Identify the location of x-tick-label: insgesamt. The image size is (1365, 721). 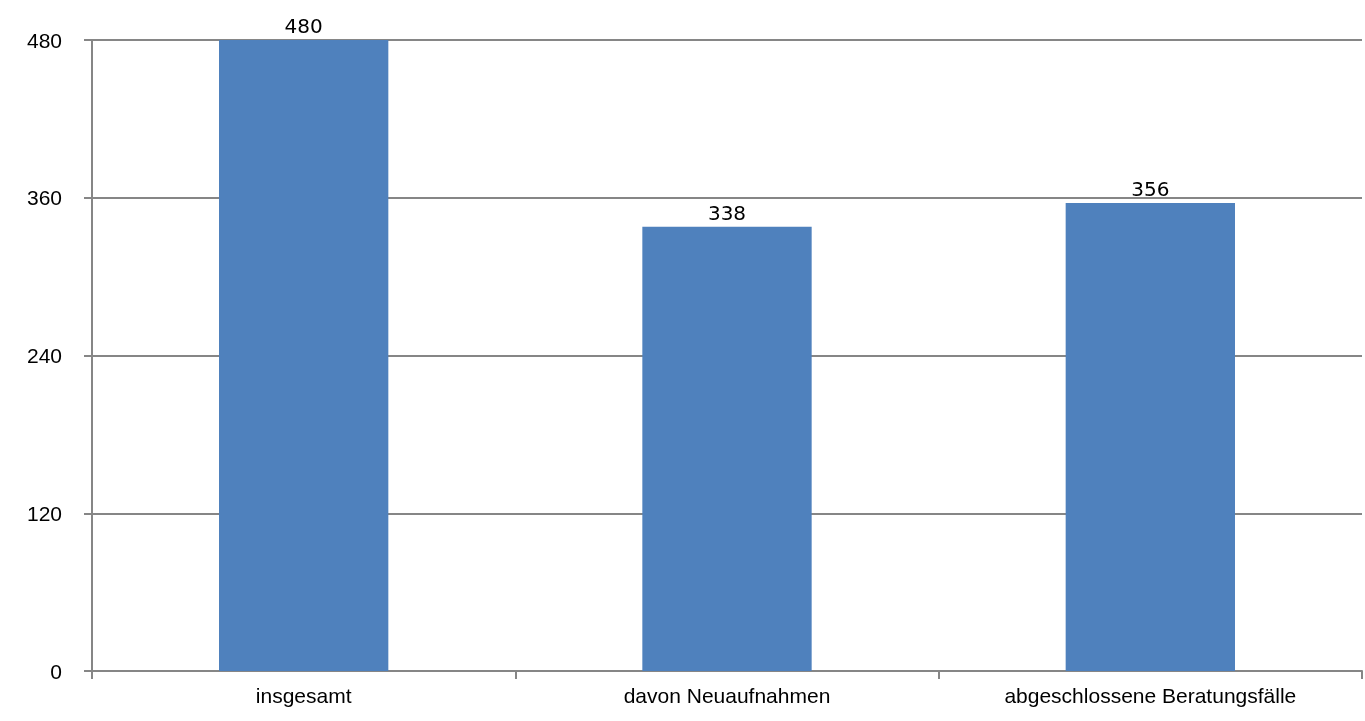
(303, 695).